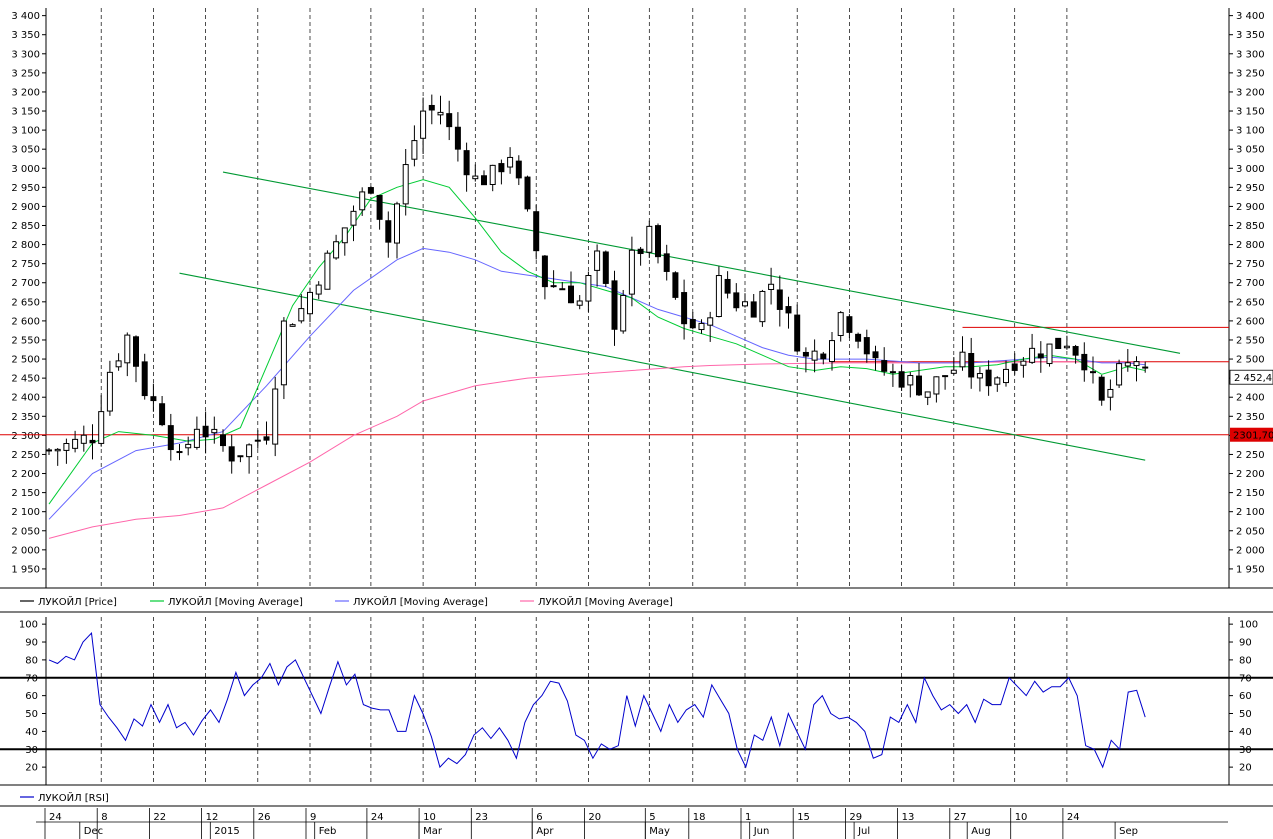 This screenshot has width=1273, height=839. What do you see at coordinates (55, 817) in the screenshot?
I see `x-axis-day-label: 24` at bounding box center [55, 817].